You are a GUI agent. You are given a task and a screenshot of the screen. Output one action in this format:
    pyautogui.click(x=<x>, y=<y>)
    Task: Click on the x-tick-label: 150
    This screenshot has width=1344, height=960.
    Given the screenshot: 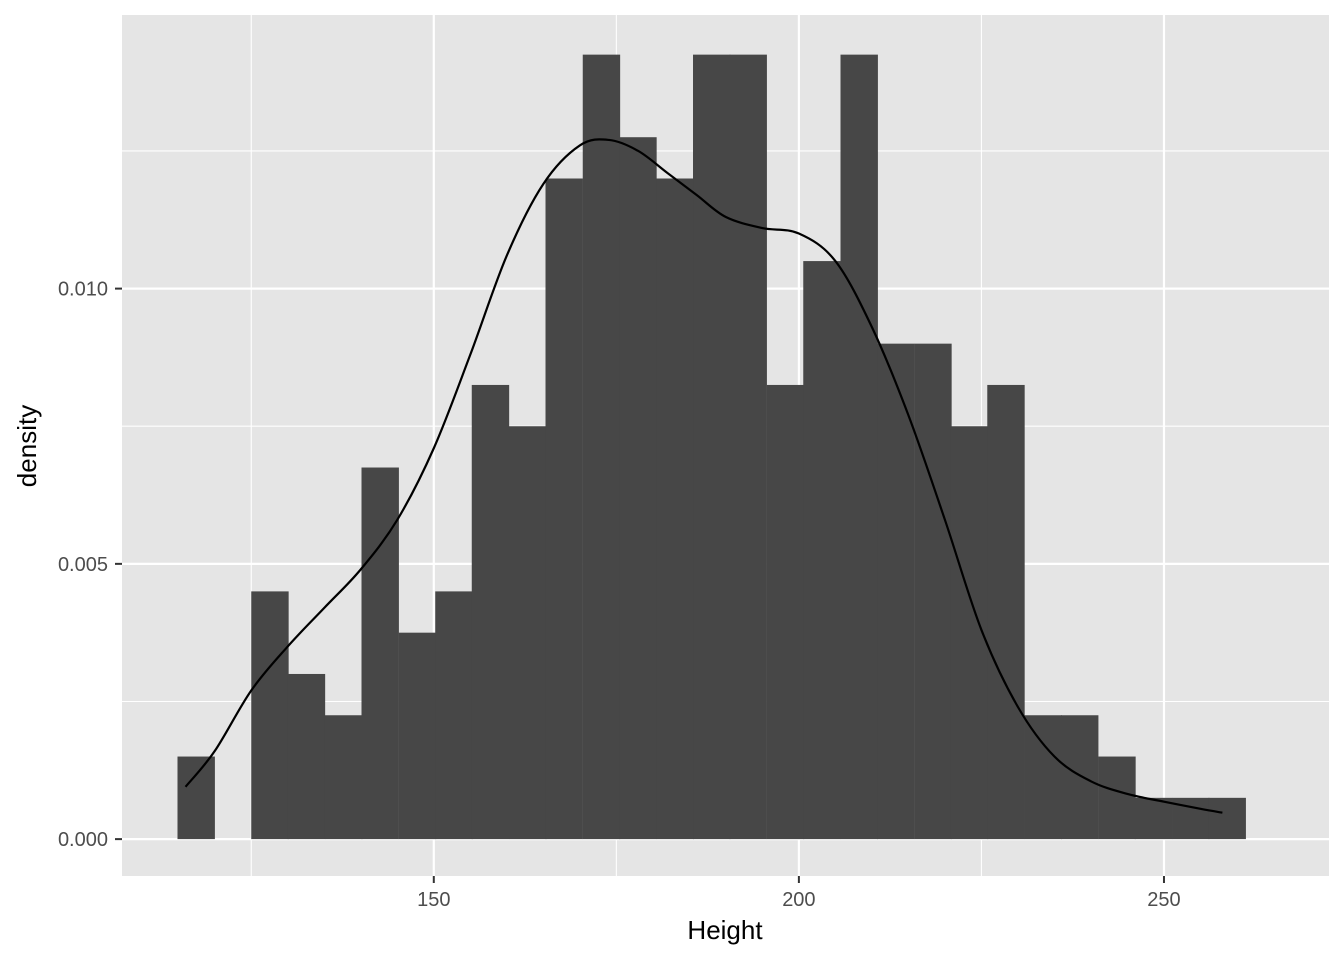 What is the action you would take?
    pyautogui.click(x=433, y=900)
    